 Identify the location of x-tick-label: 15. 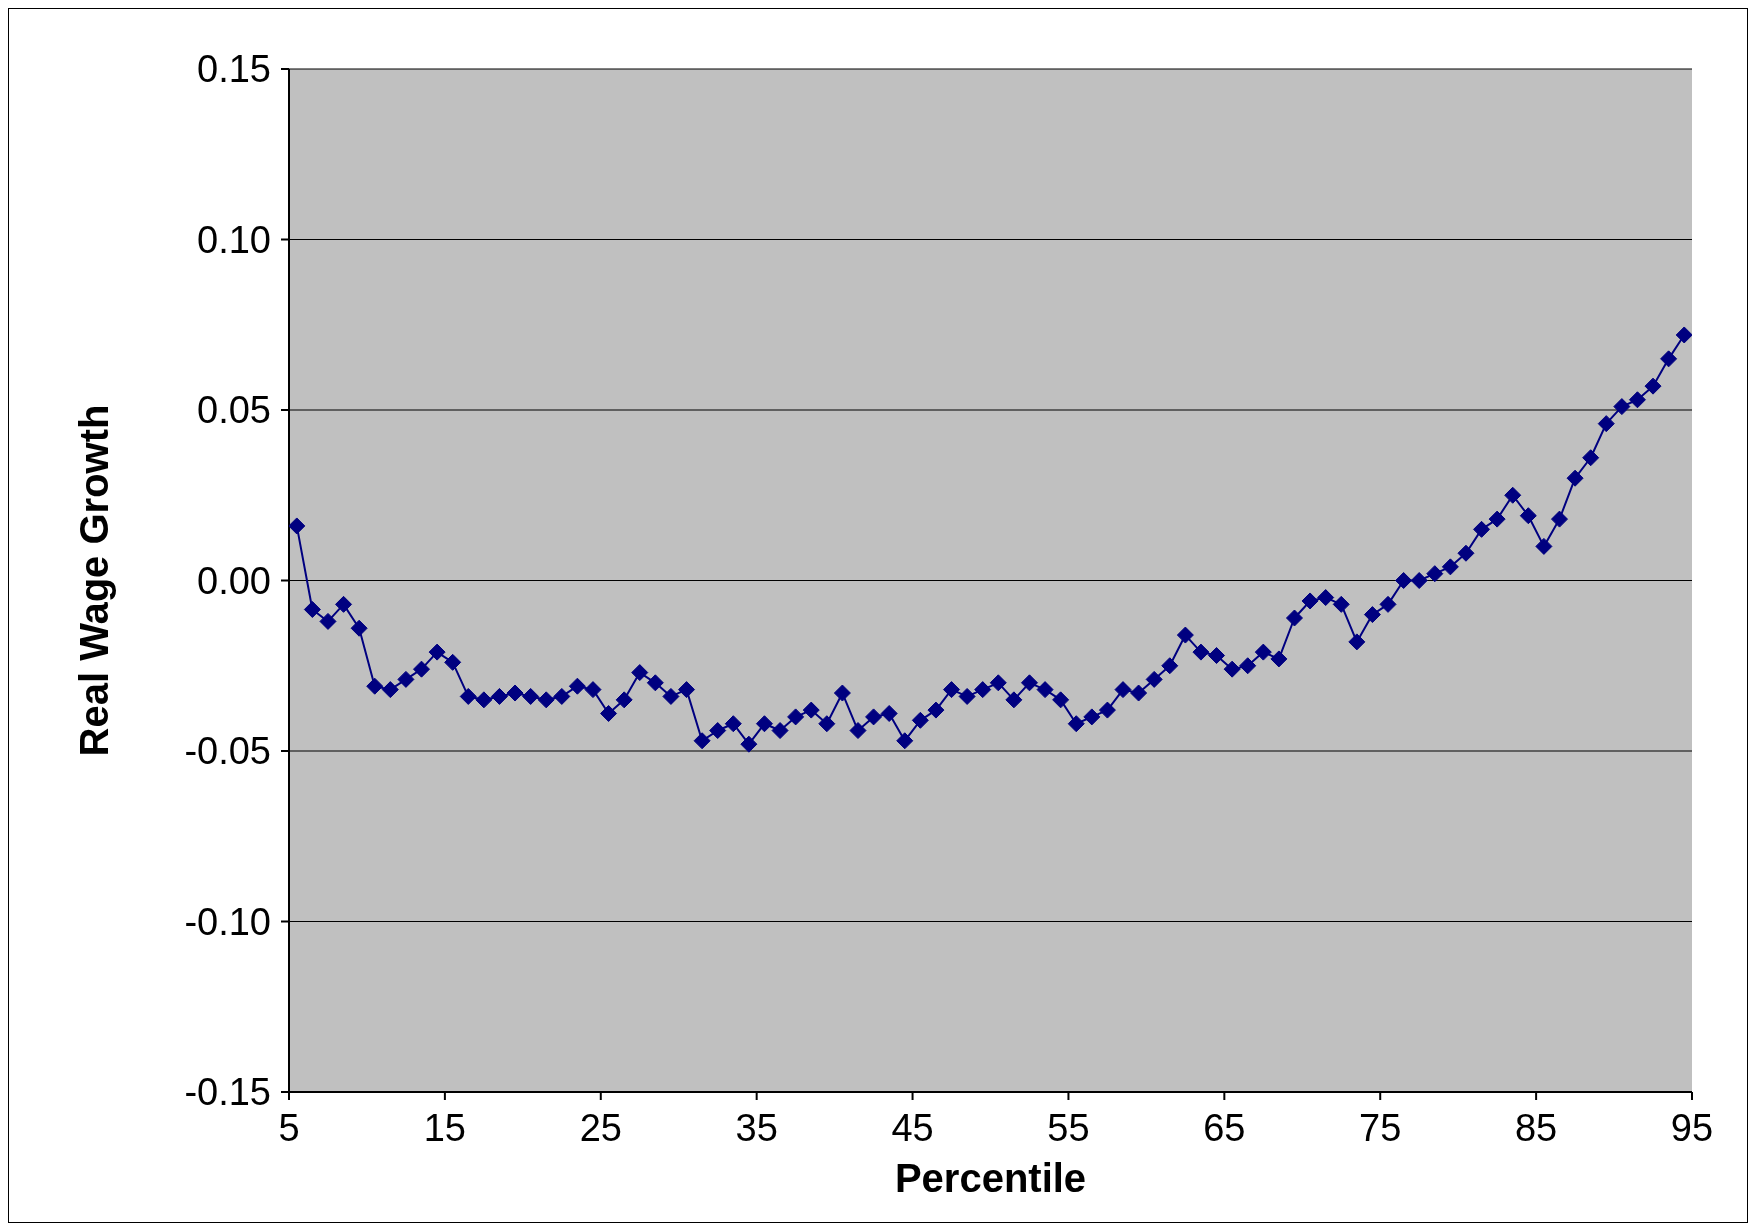
(445, 1127).